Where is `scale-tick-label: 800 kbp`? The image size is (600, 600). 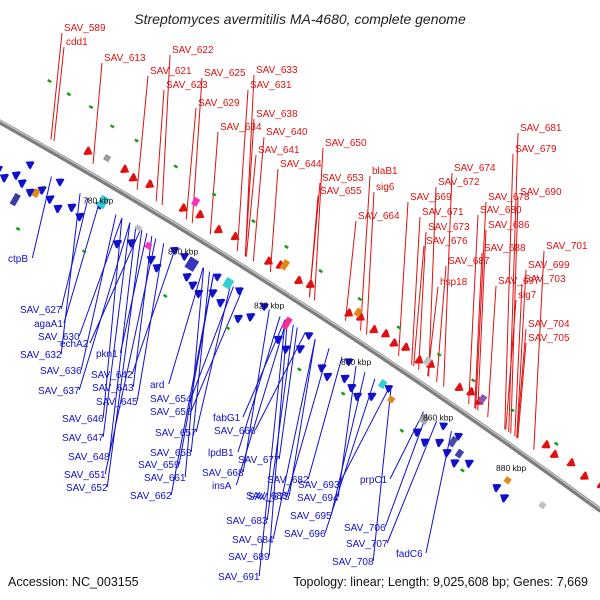 scale-tick-label: 800 kbp is located at coordinates (183, 252).